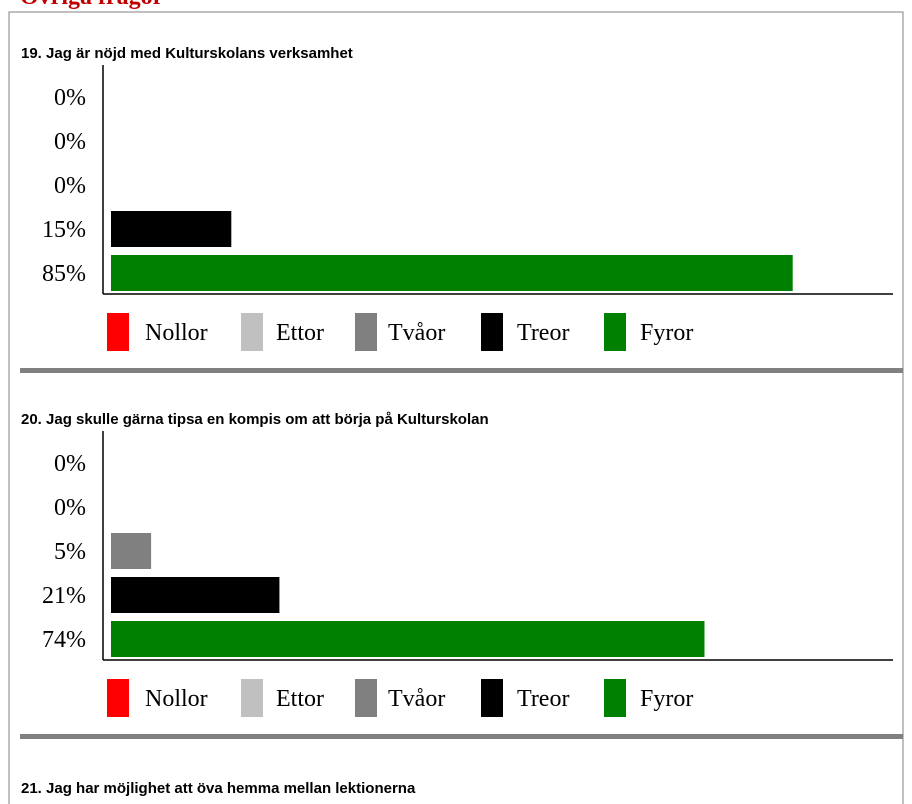 This screenshot has width=912, height=804. I want to click on value-label: 15%, so click(64, 230).